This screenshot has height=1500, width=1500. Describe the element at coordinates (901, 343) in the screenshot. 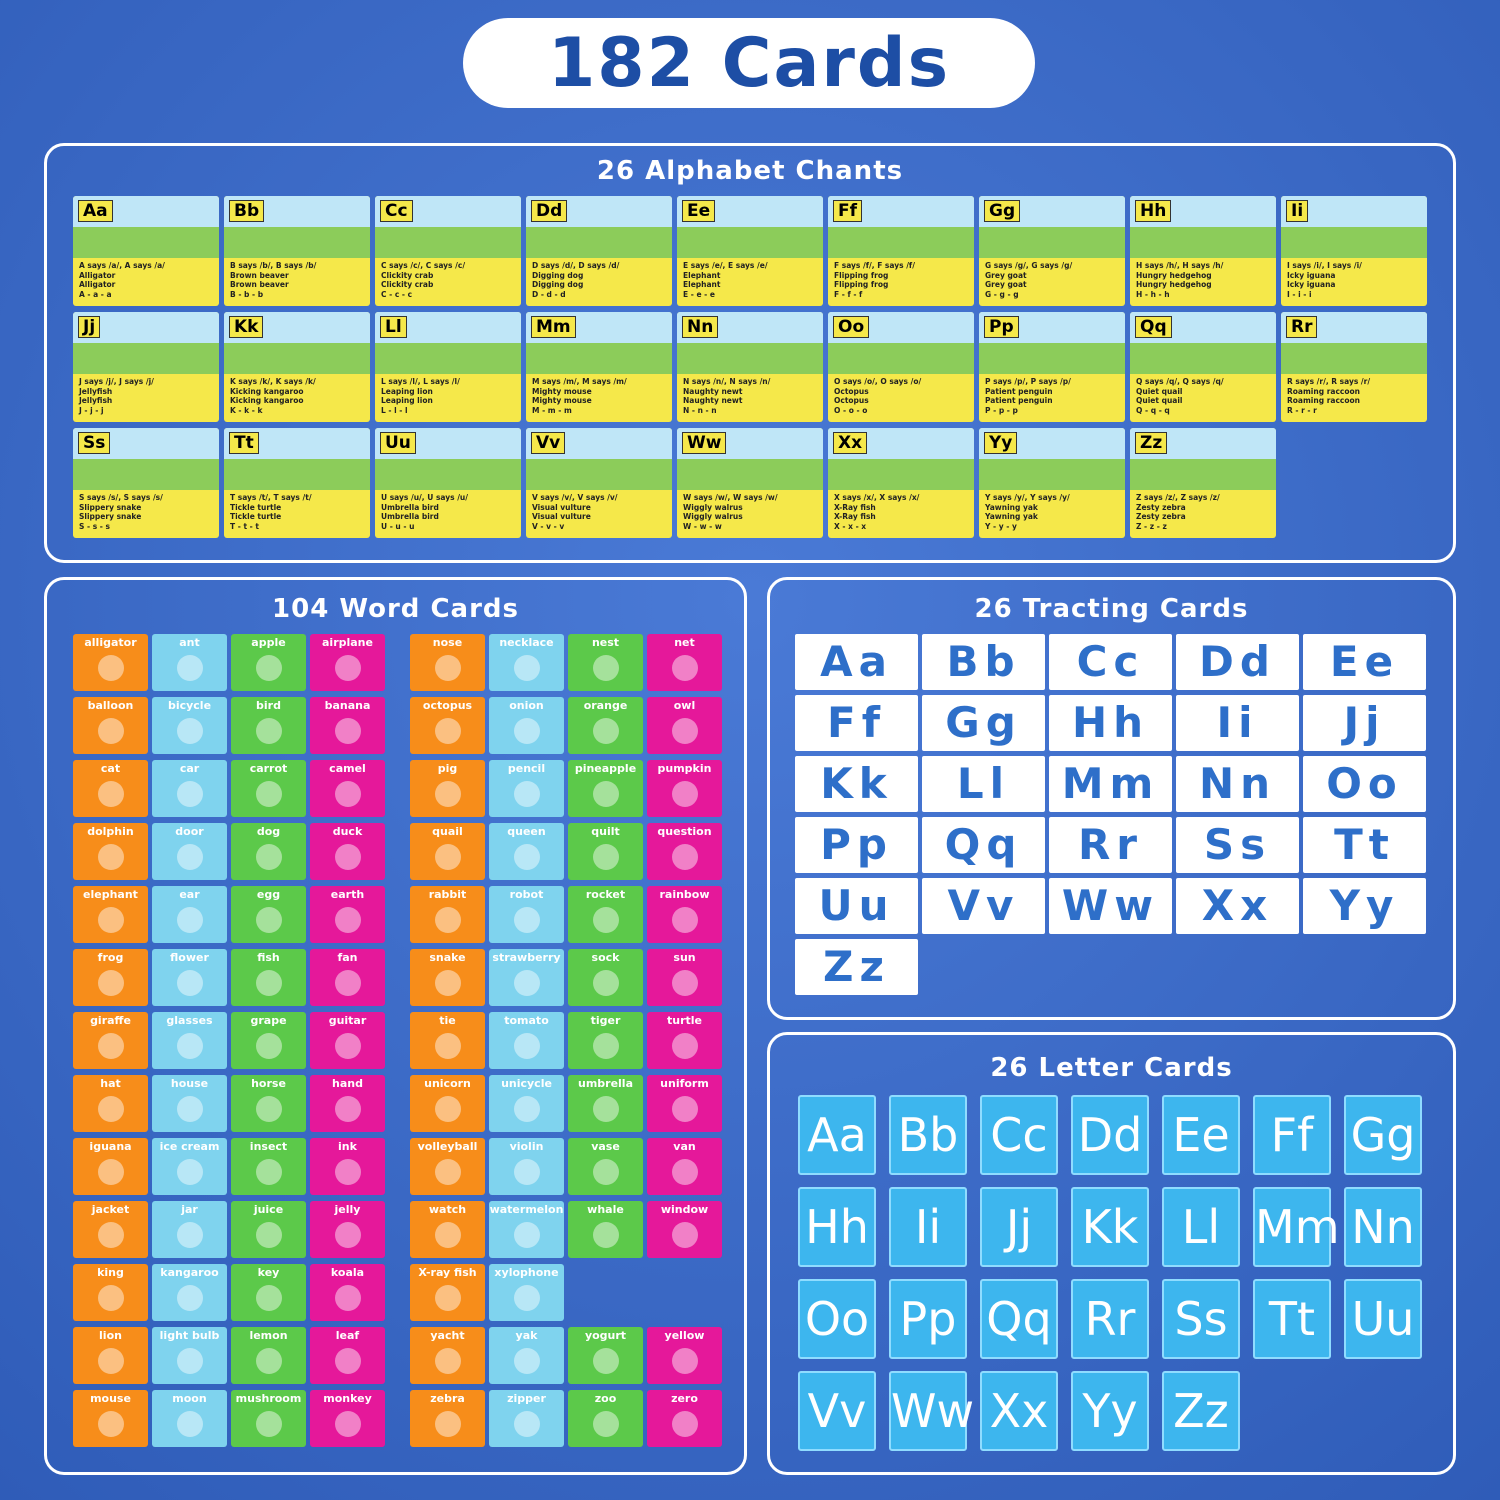

I see `chant-illustration: Oo` at that location.